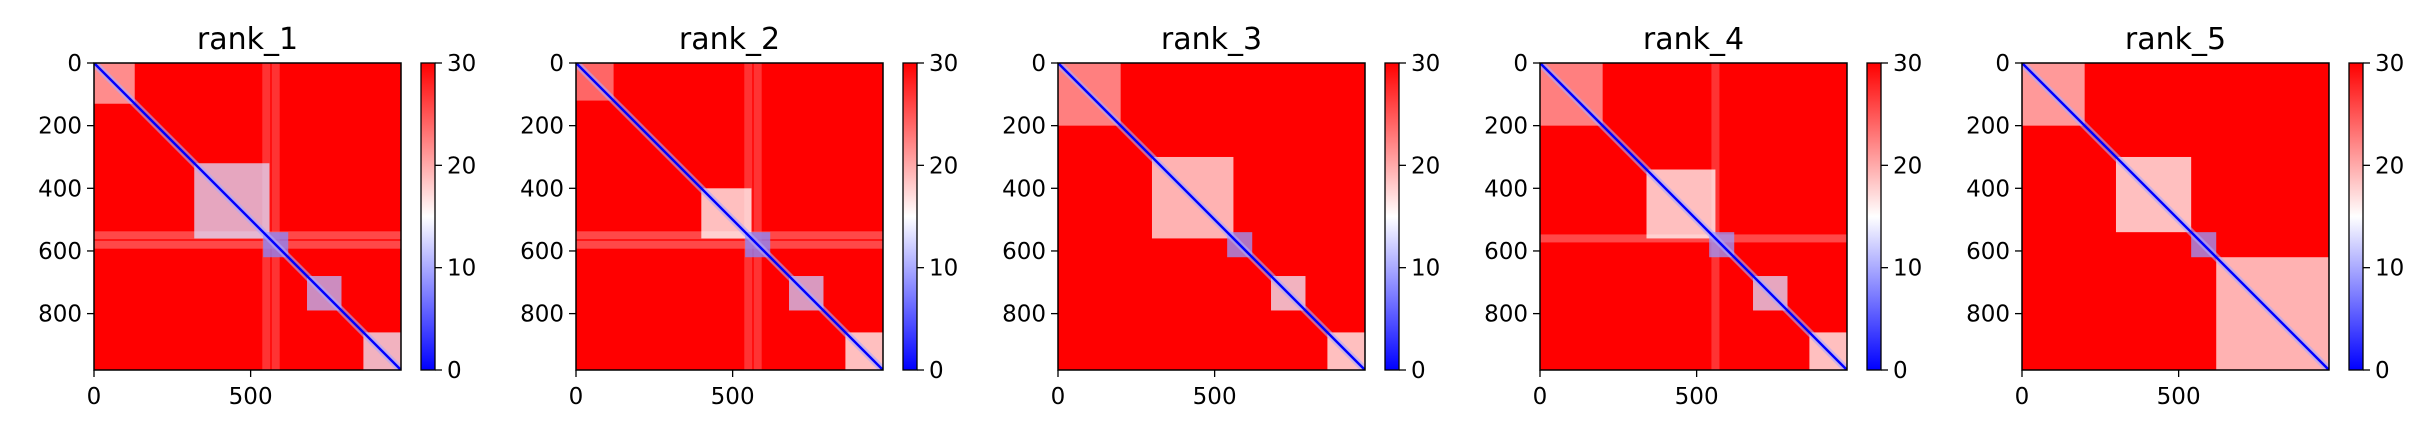  What do you see at coordinates (1211, 39) in the screenshot?
I see `panel-title: rank_3` at bounding box center [1211, 39].